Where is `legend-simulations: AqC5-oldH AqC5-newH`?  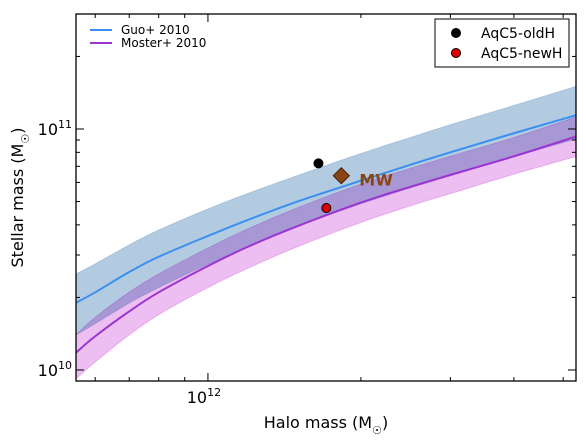 legend-simulations: AqC5-oldH AqC5-newH is located at coordinates (502, 43).